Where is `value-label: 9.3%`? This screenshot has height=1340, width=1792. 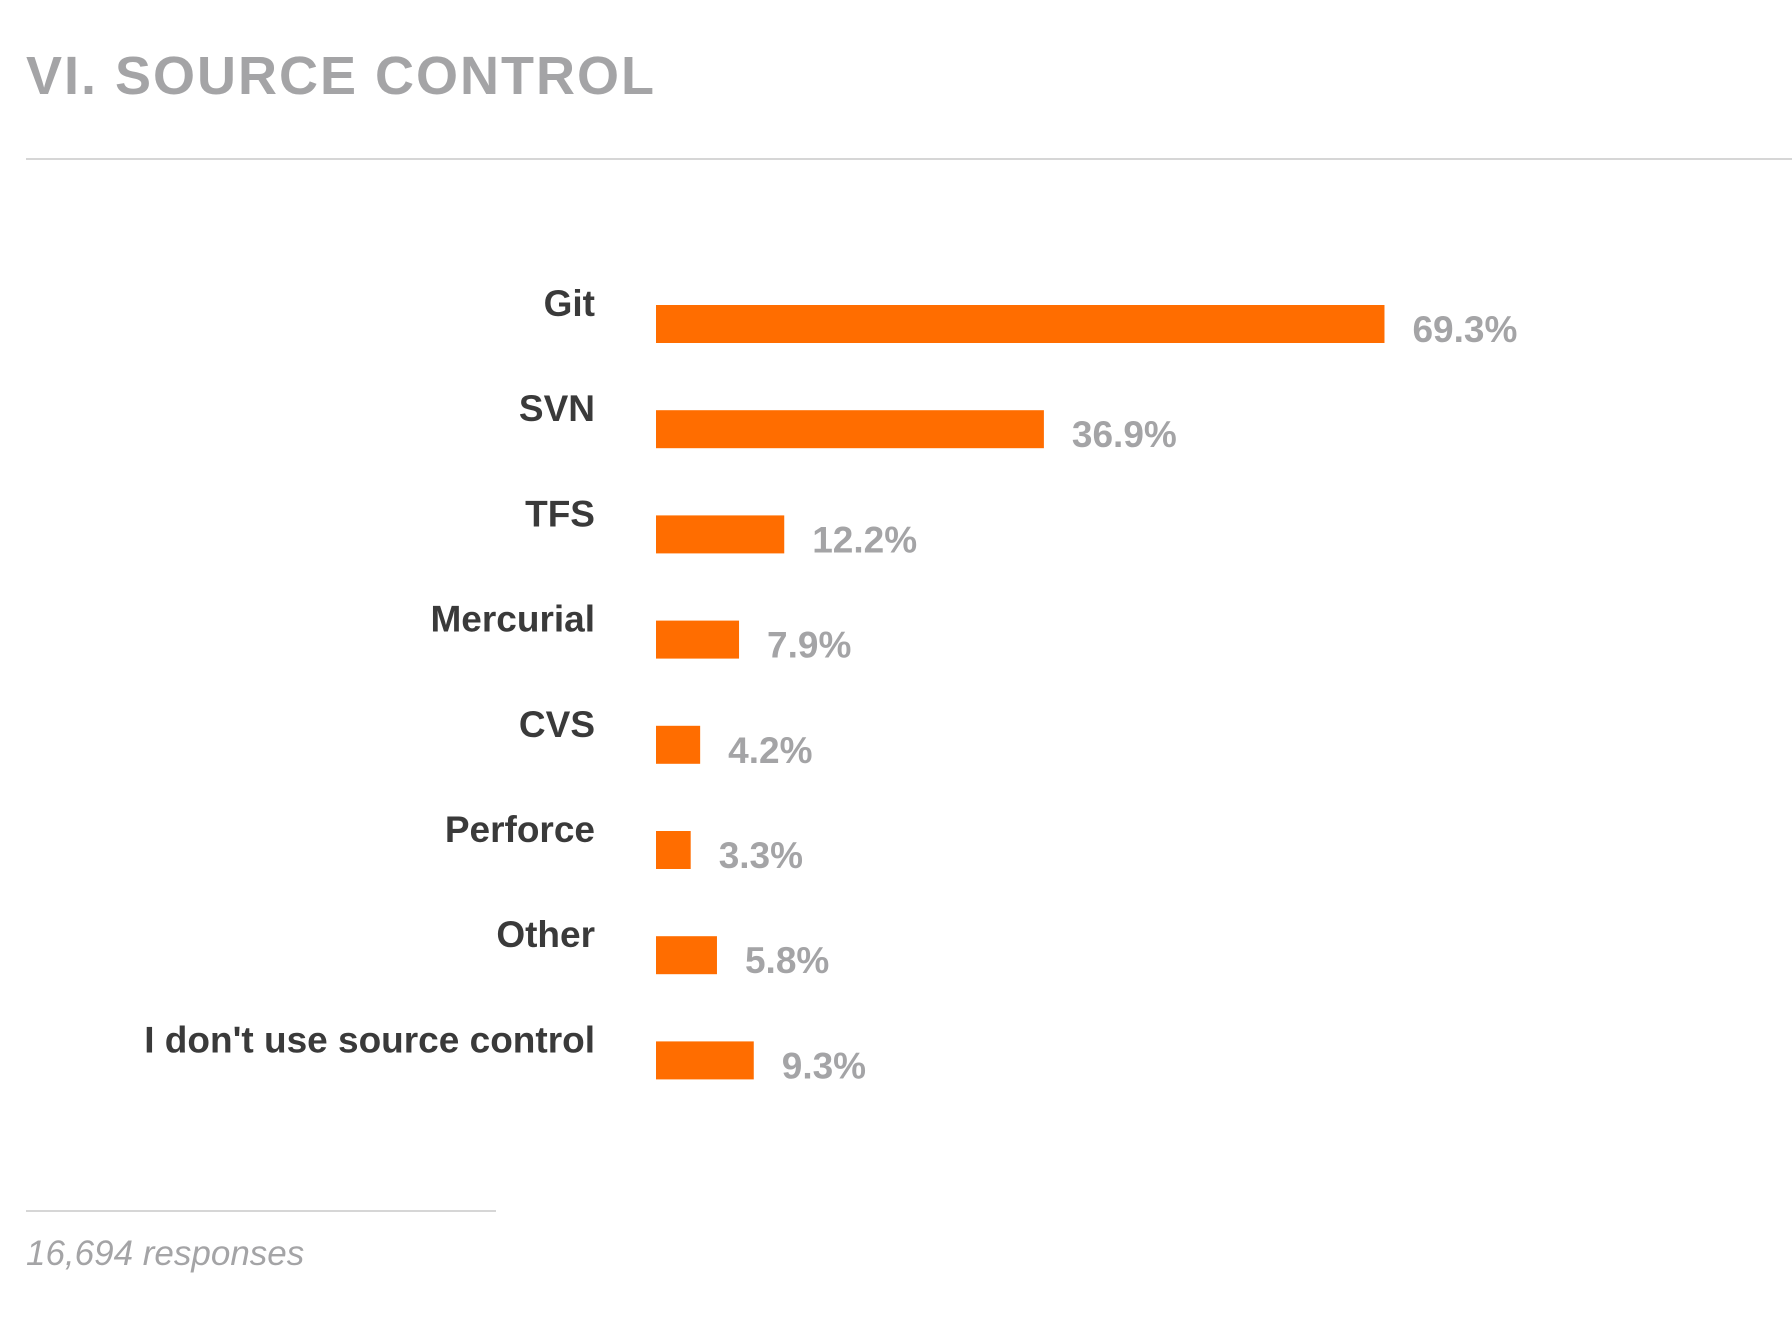 value-label: 9.3% is located at coordinates (824, 1065).